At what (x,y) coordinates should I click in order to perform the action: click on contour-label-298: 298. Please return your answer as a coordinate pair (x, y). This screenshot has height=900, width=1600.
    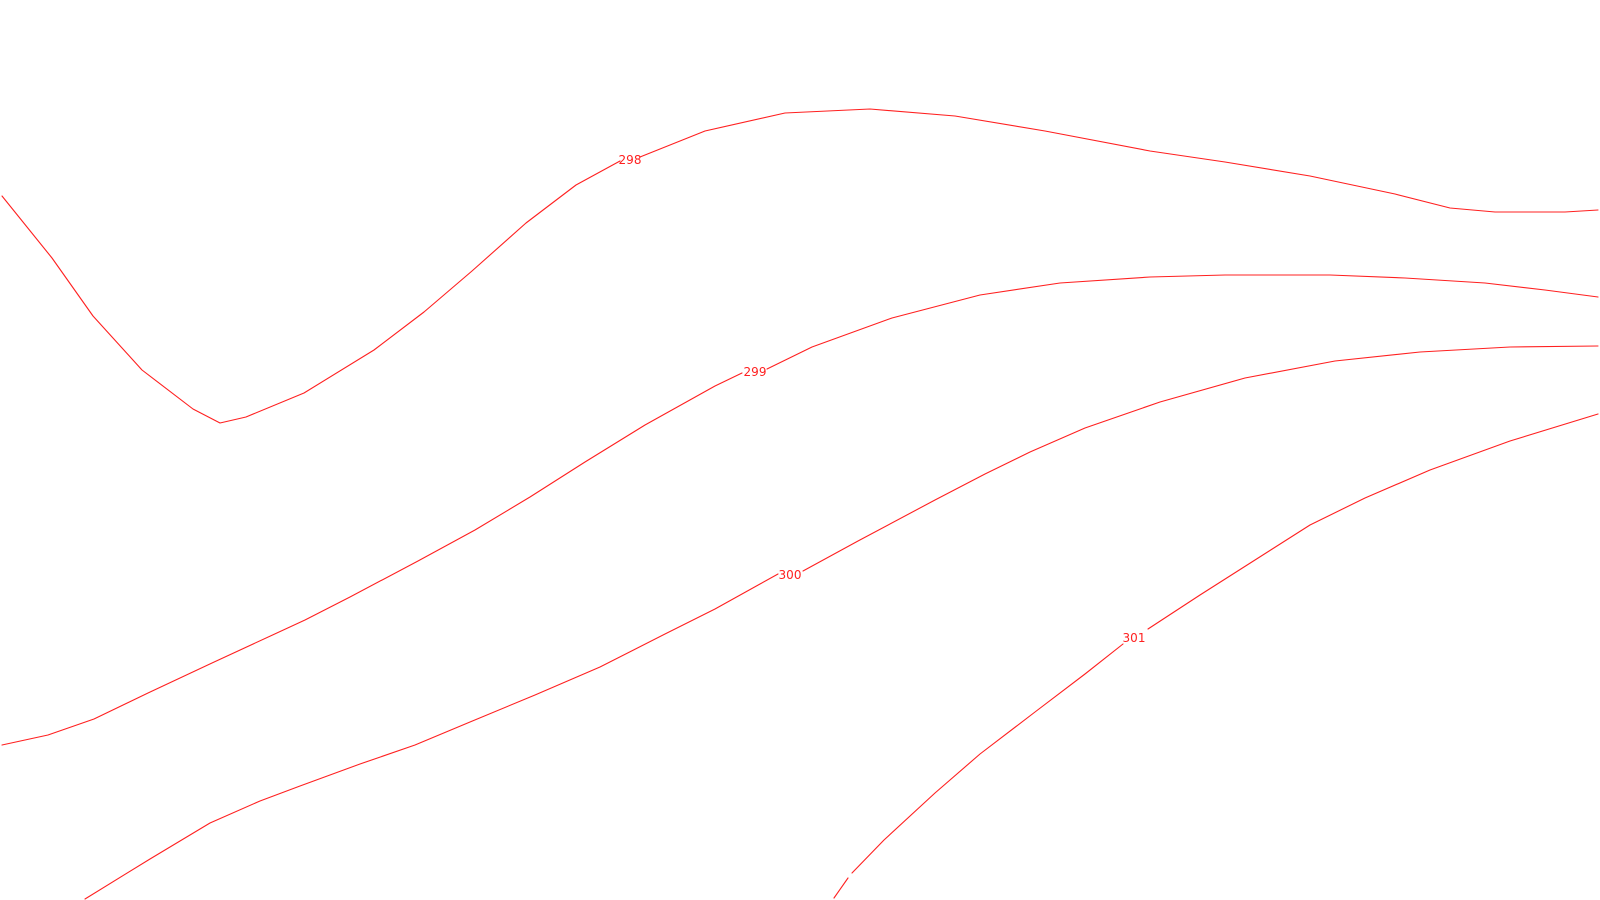
    Looking at the image, I should click on (630, 160).